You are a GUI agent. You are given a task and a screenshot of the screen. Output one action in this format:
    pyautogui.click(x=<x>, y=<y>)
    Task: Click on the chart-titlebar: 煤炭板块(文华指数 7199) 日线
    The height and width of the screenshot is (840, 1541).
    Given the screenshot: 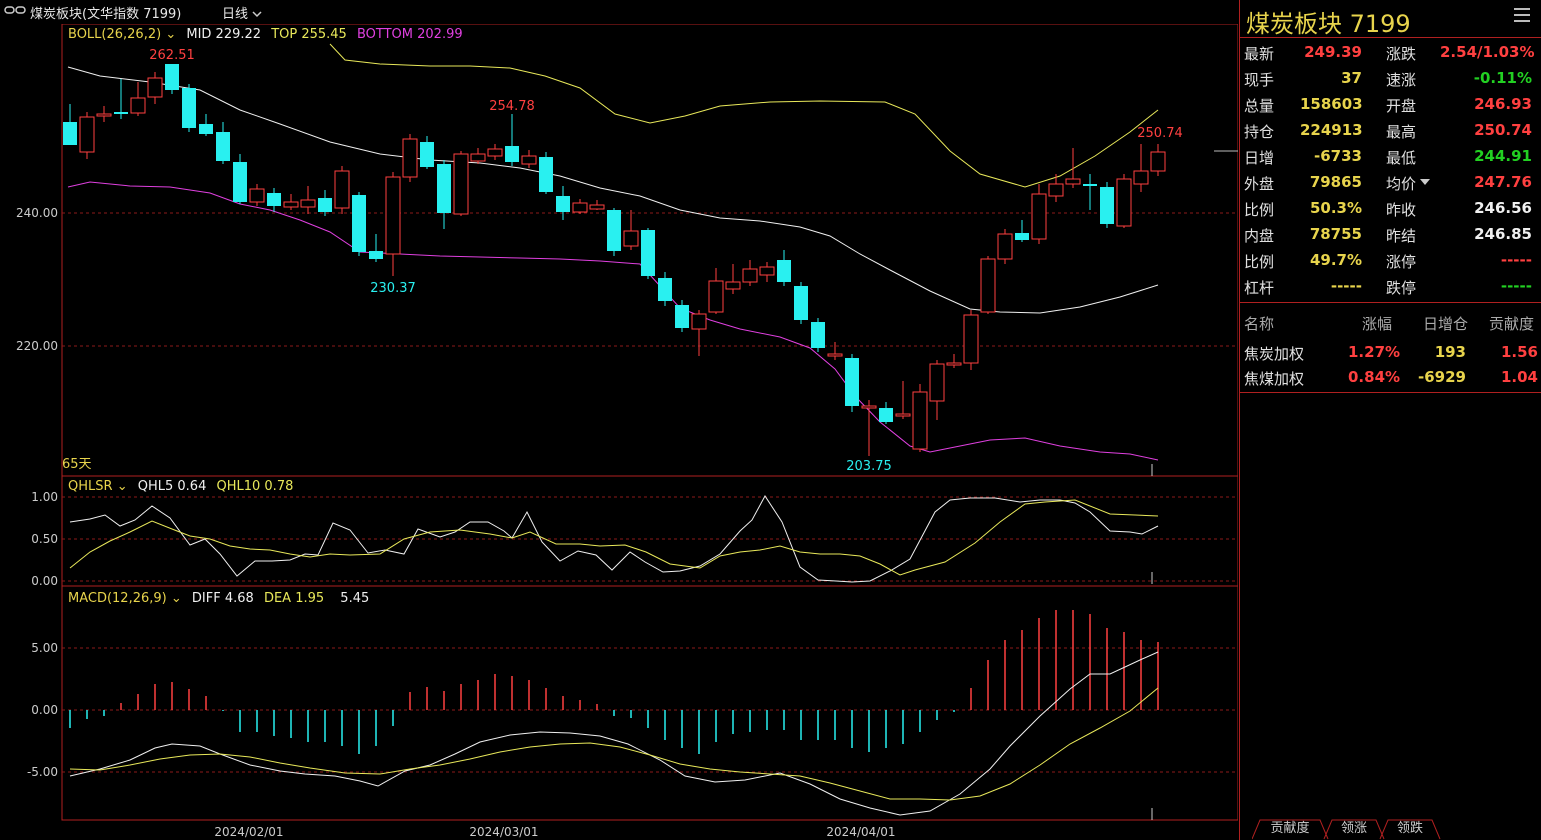 What is the action you would take?
    pyautogui.click(x=619, y=12)
    